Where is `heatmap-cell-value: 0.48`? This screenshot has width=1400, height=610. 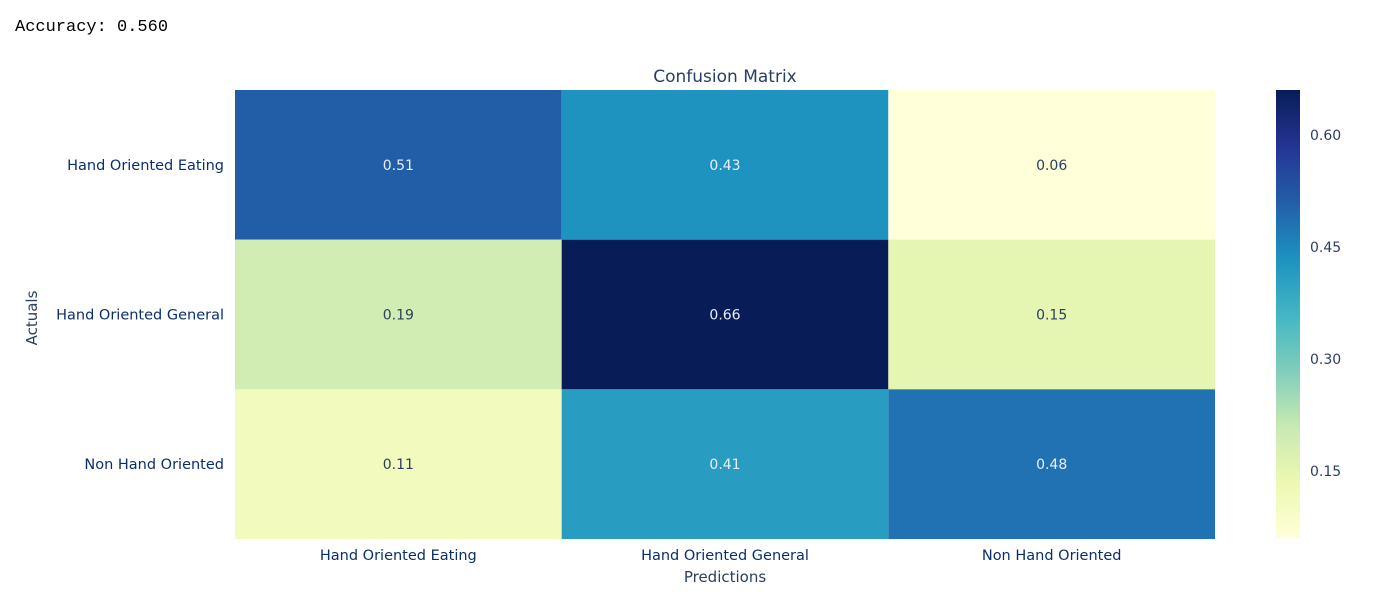 heatmap-cell-value: 0.48 is located at coordinates (1051, 465).